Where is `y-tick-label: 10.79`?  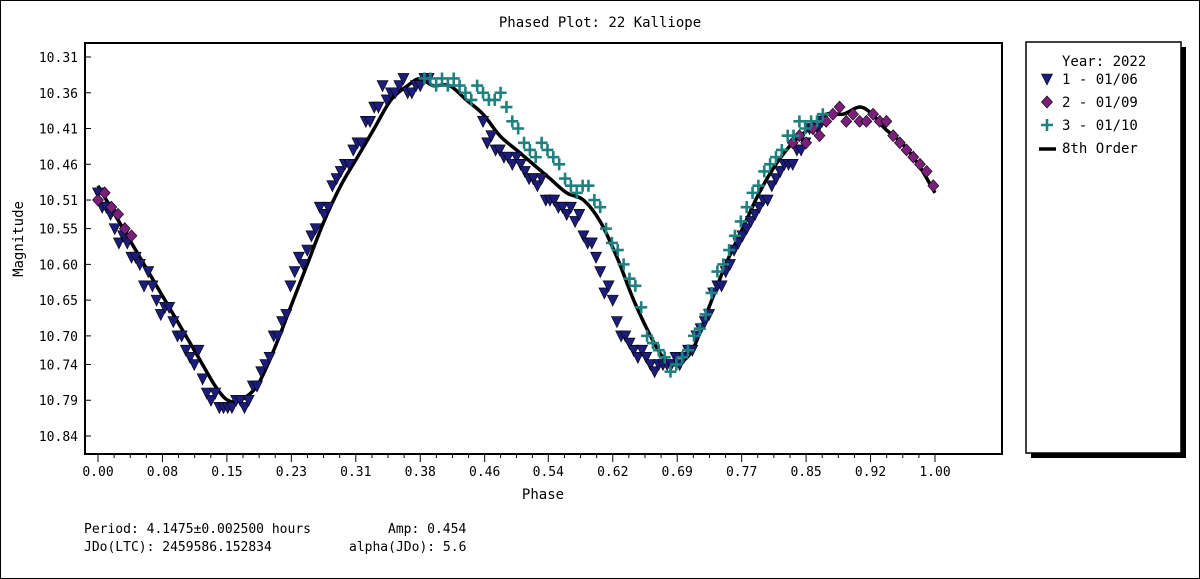
y-tick-label: 10.79 is located at coordinates (58, 401).